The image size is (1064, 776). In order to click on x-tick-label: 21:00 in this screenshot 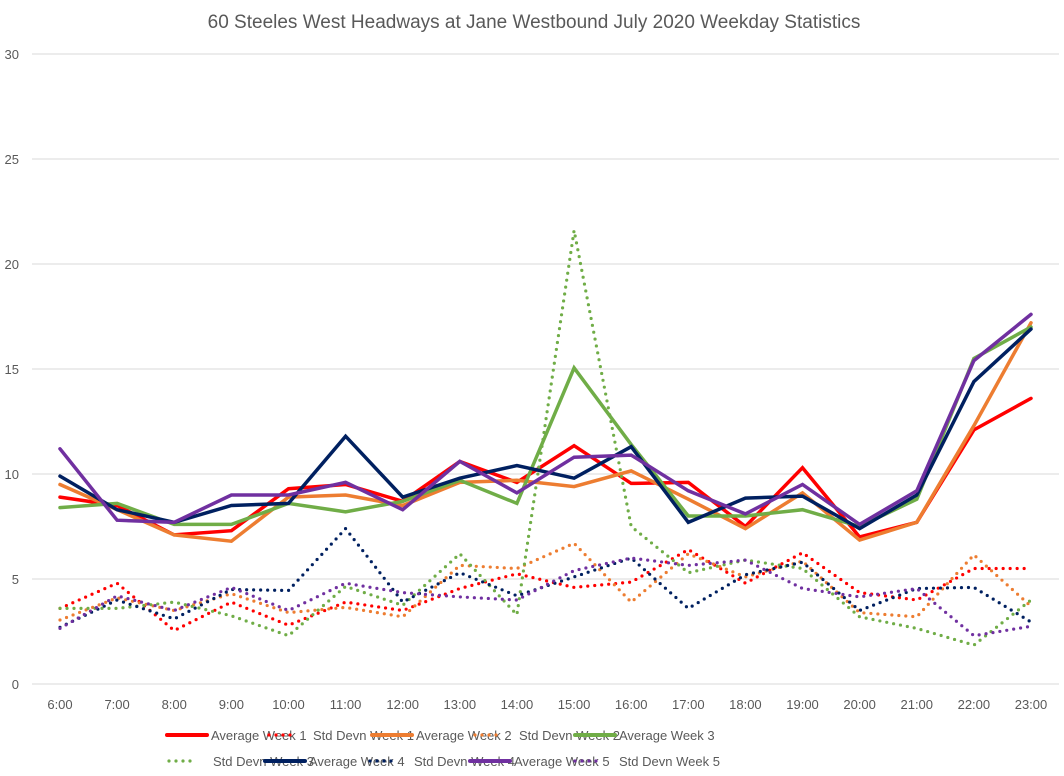, I will do `click(916, 704)`.